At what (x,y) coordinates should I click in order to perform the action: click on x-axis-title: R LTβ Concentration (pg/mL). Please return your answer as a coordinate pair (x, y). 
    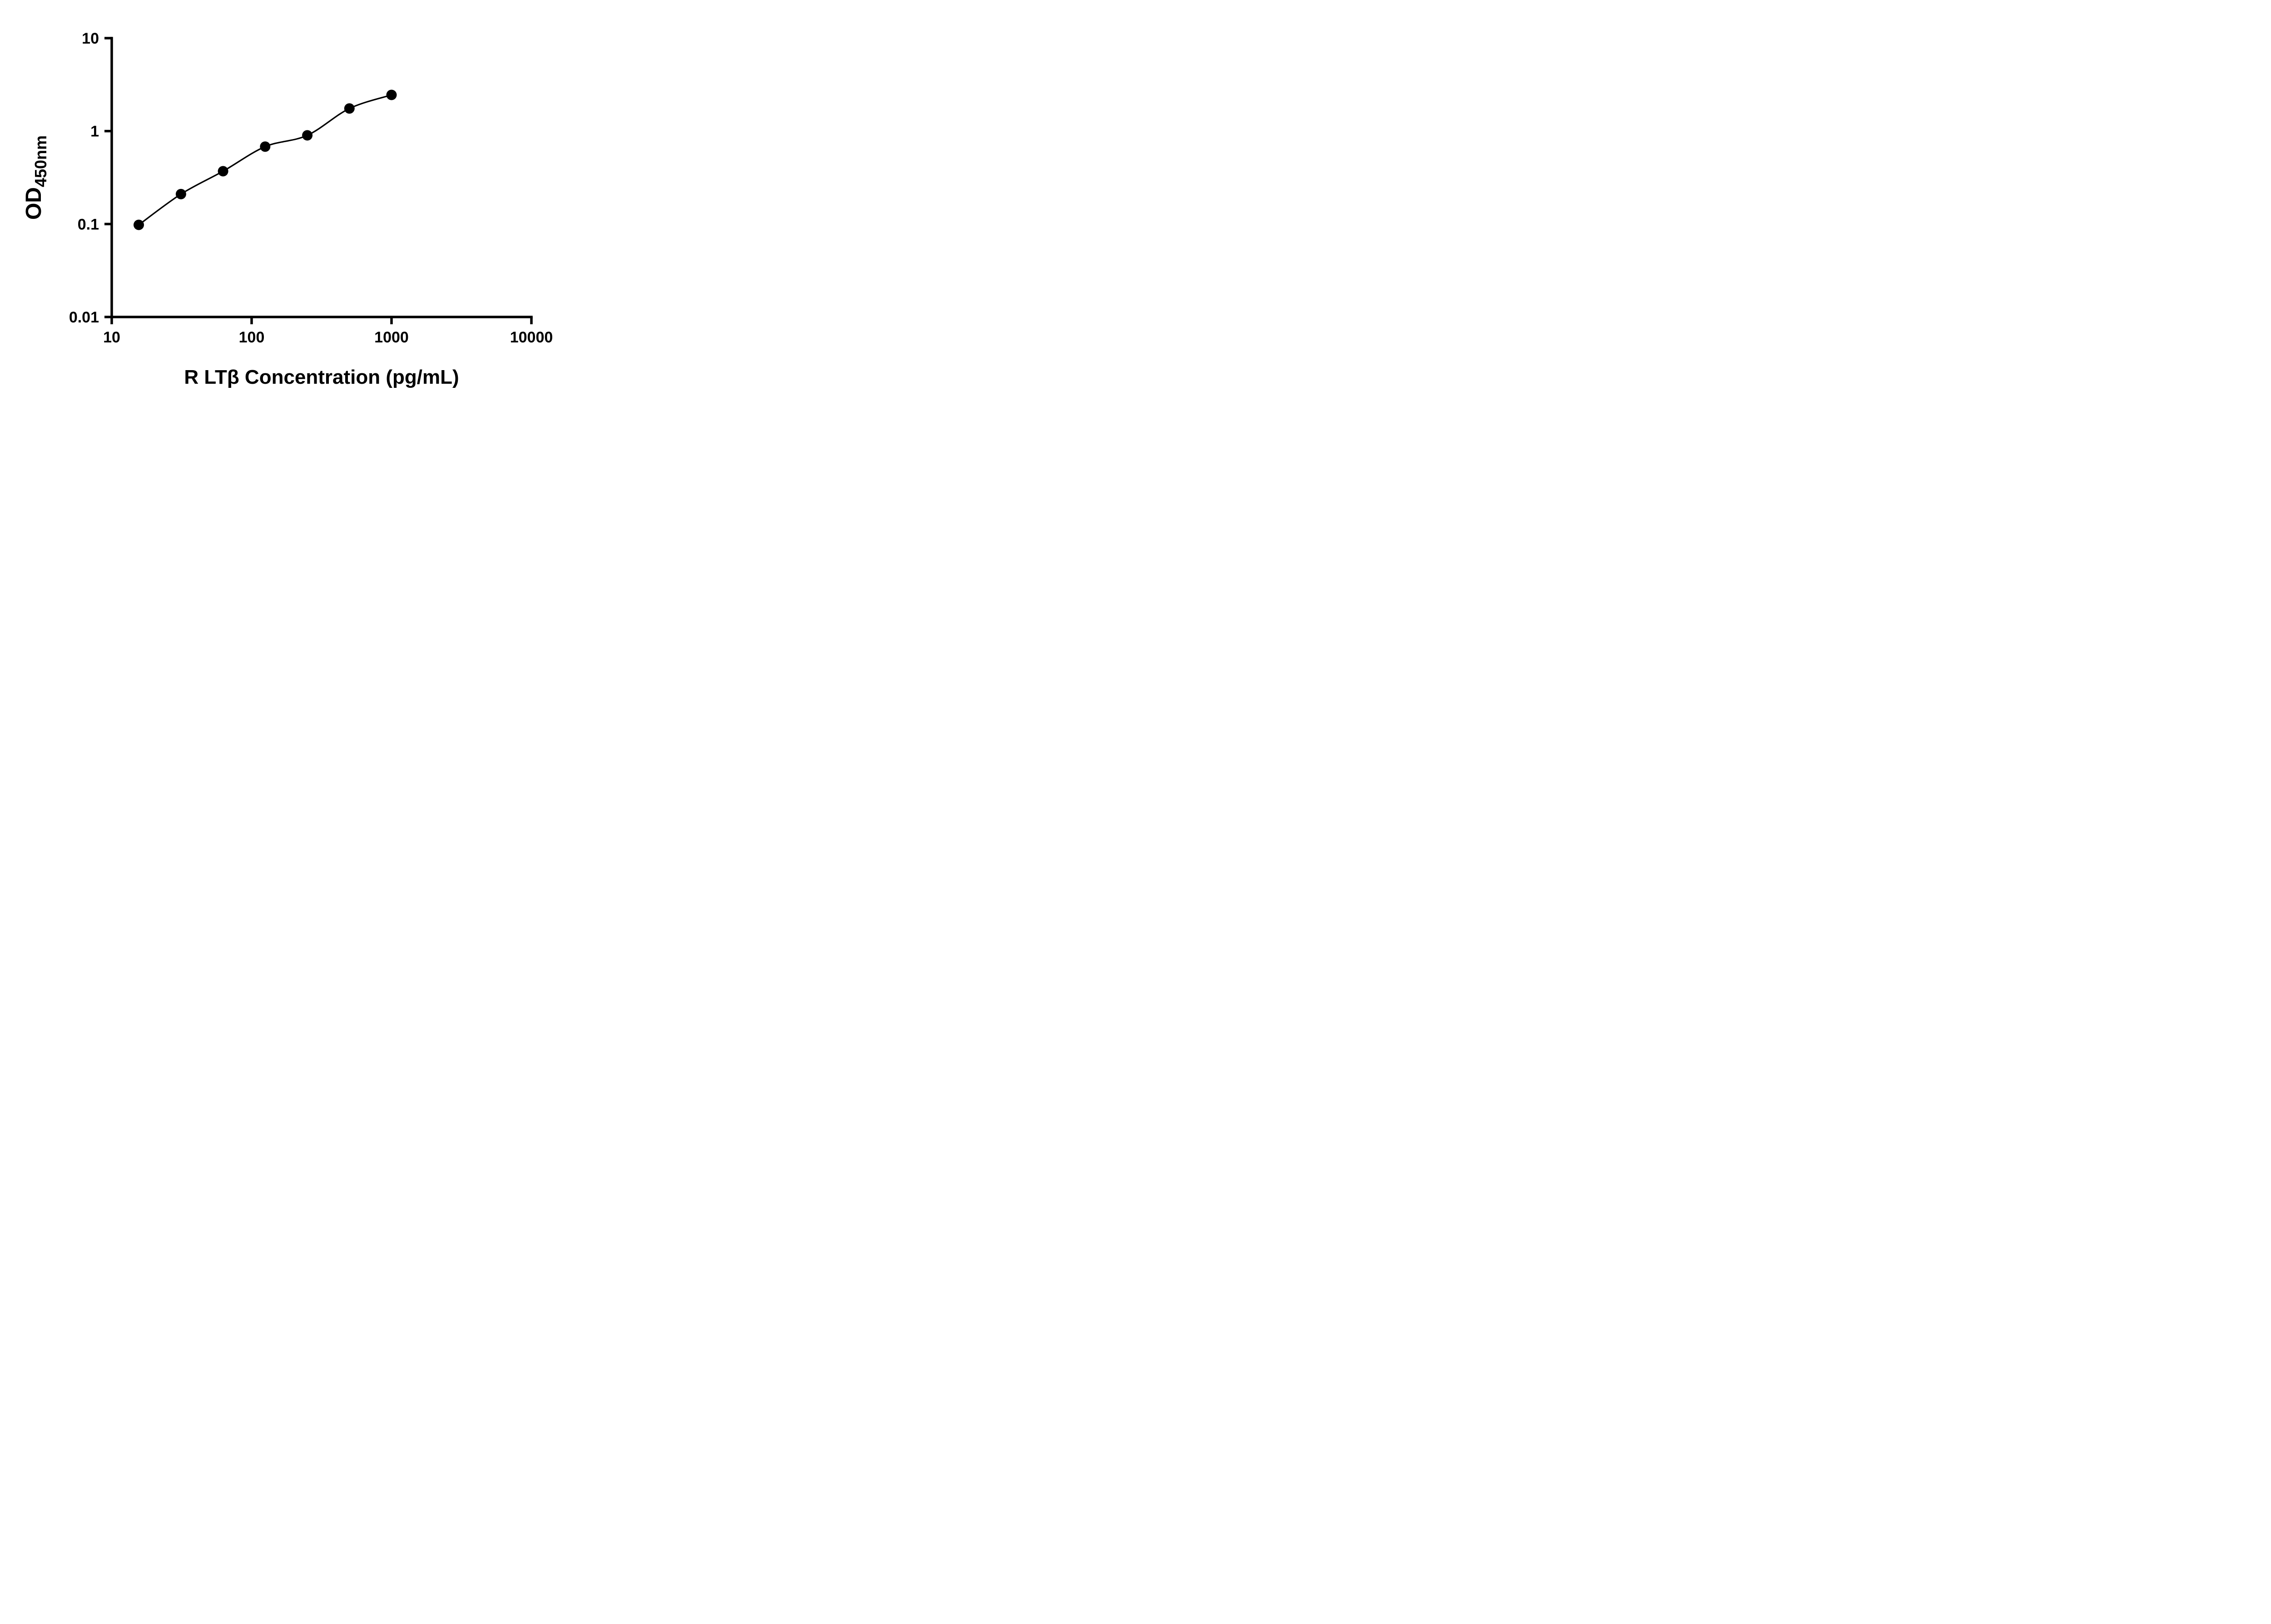
    Looking at the image, I should click on (321, 377).